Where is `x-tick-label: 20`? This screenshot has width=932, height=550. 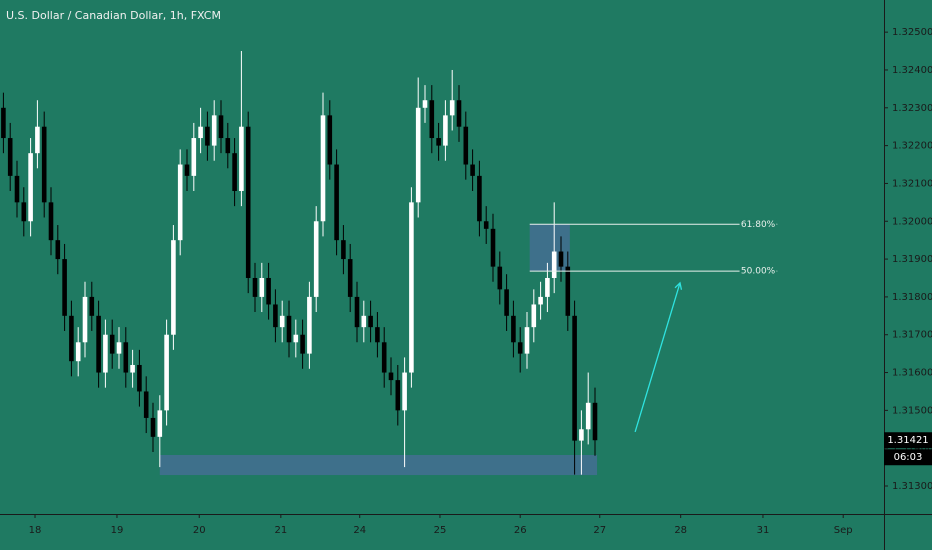 x-tick-label: 20 is located at coordinates (199, 530).